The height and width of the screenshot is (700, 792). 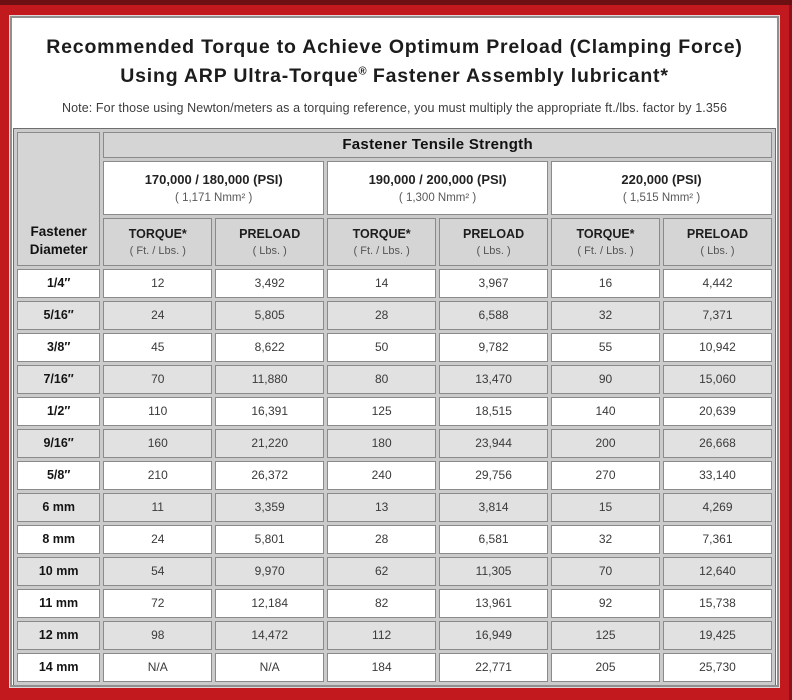 I want to click on data-cell: 29,756, so click(x=494, y=475).